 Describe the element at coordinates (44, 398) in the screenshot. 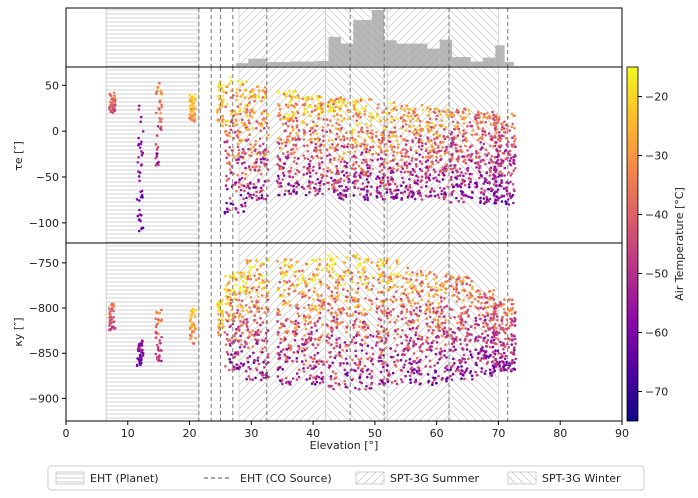

I see `y-tick-label: −900` at that location.